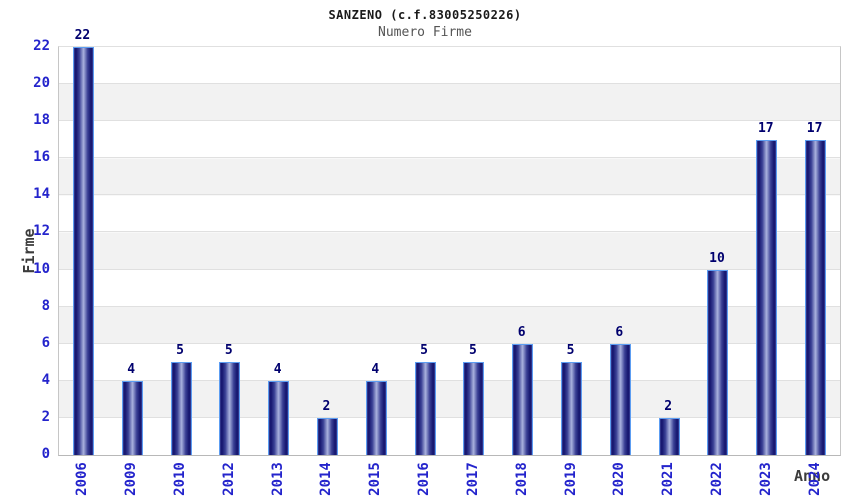  Describe the element at coordinates (619, 479) in the screenshot. I see `x-tick-label: 2020` at that location.